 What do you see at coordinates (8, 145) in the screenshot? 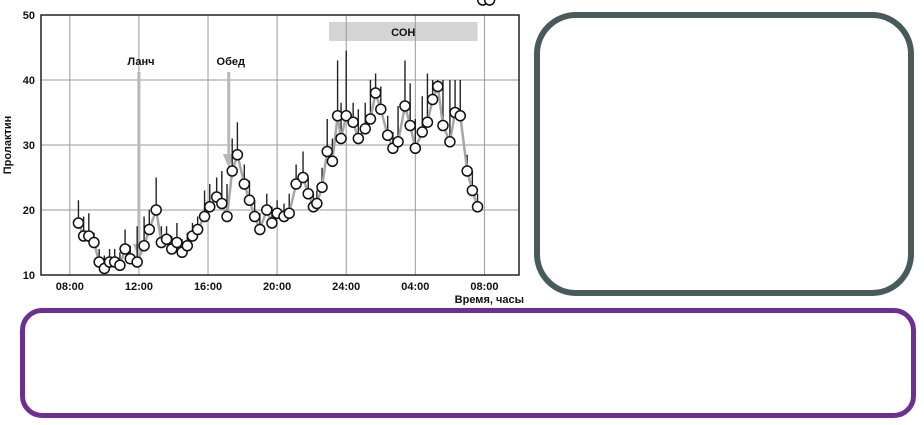
I see `y-axis-label: Пролактин` at bounding box center [8, 145].